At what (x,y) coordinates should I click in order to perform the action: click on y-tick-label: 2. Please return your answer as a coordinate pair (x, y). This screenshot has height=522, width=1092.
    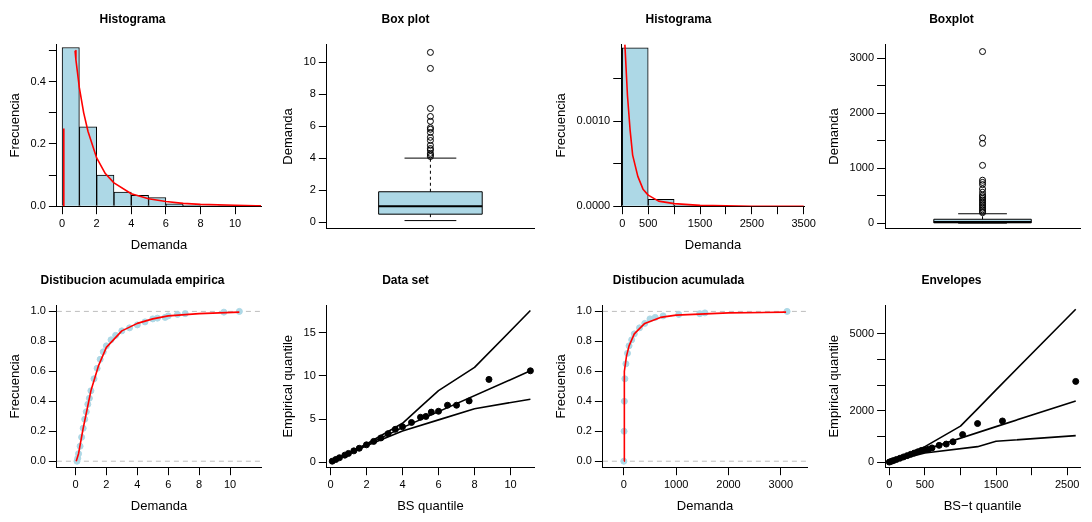
    Looking at the image, I should click on (312, 189).